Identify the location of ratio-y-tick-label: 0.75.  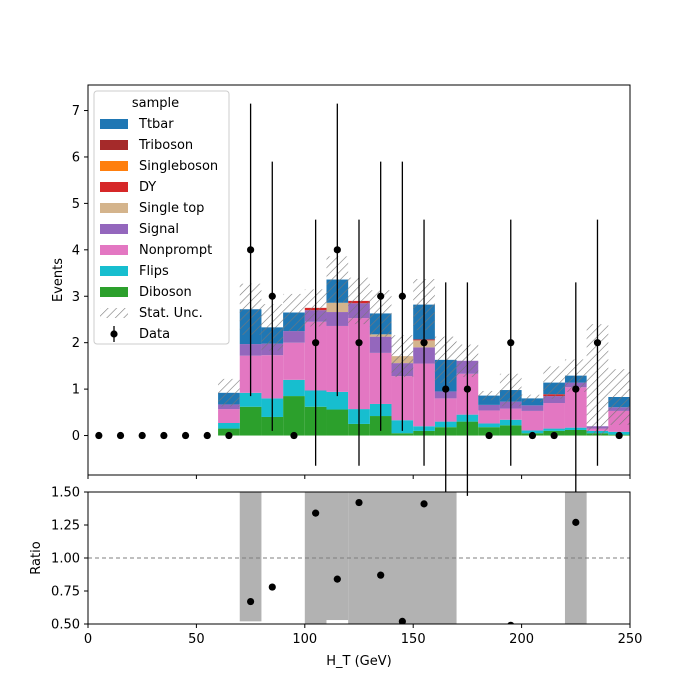
(65, 592).